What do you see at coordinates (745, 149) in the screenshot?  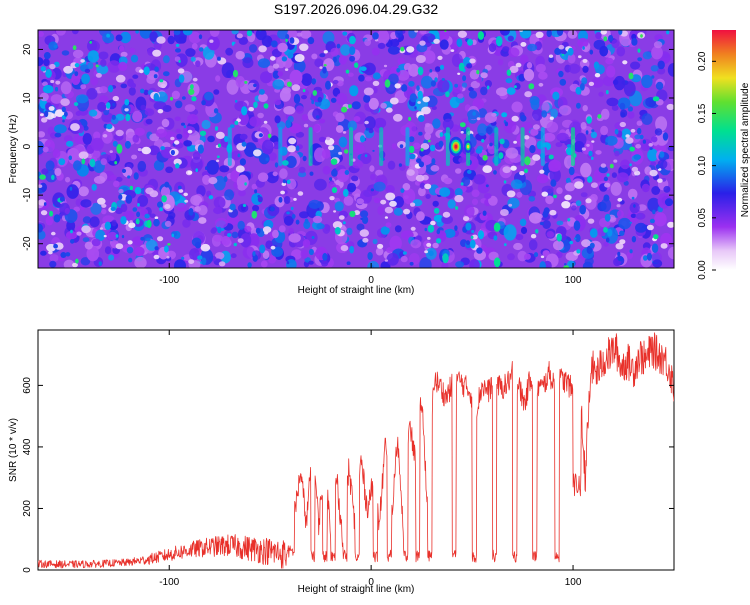 I see `colorbar-label: Normalized spectral amplitude` at bounding box center [745, 149].